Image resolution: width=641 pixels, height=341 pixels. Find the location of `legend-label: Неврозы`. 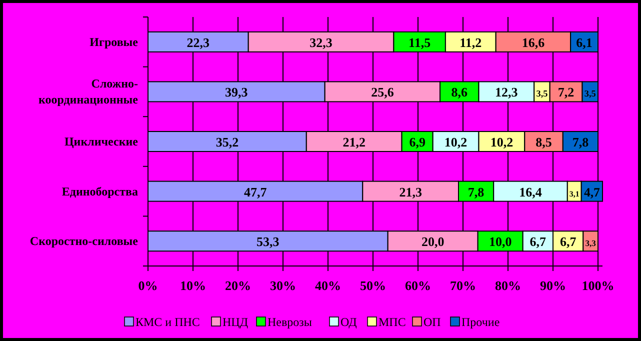

legend-label: Неврозы is located at coordinates (290, 322).